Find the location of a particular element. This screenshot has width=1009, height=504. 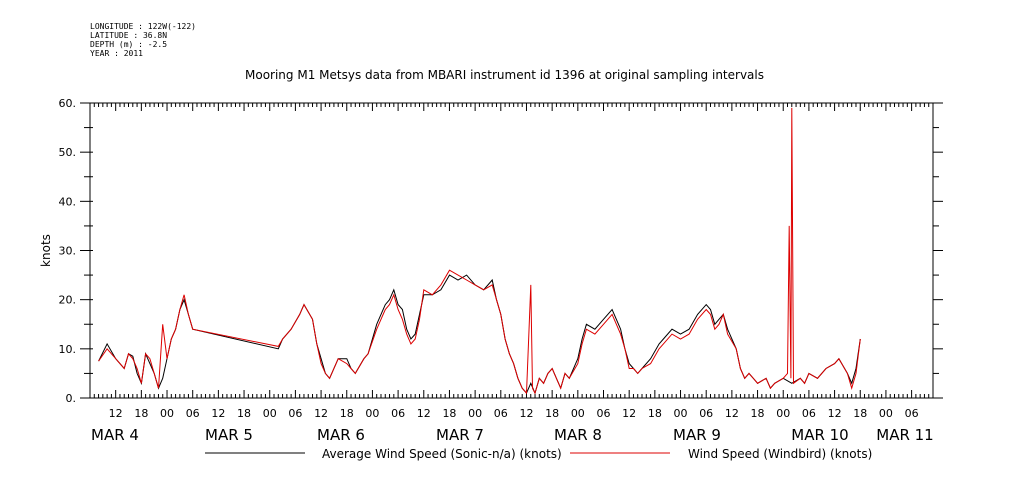

x-day-label: MAR 7 is located at coordinates (460, 435).